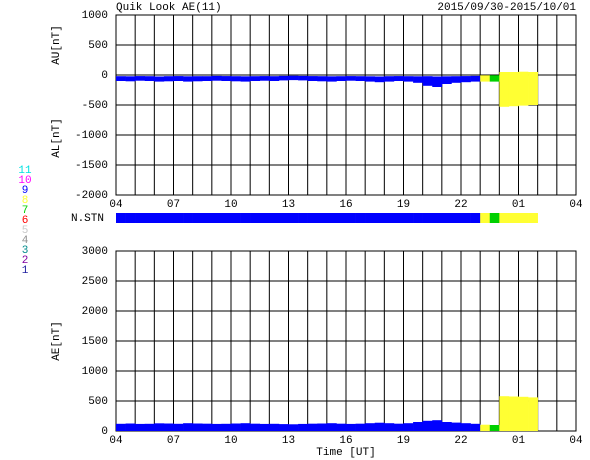 This screenshot has height=460, width=590. I want to click on y-tick-label: 0, so click(104, 432).